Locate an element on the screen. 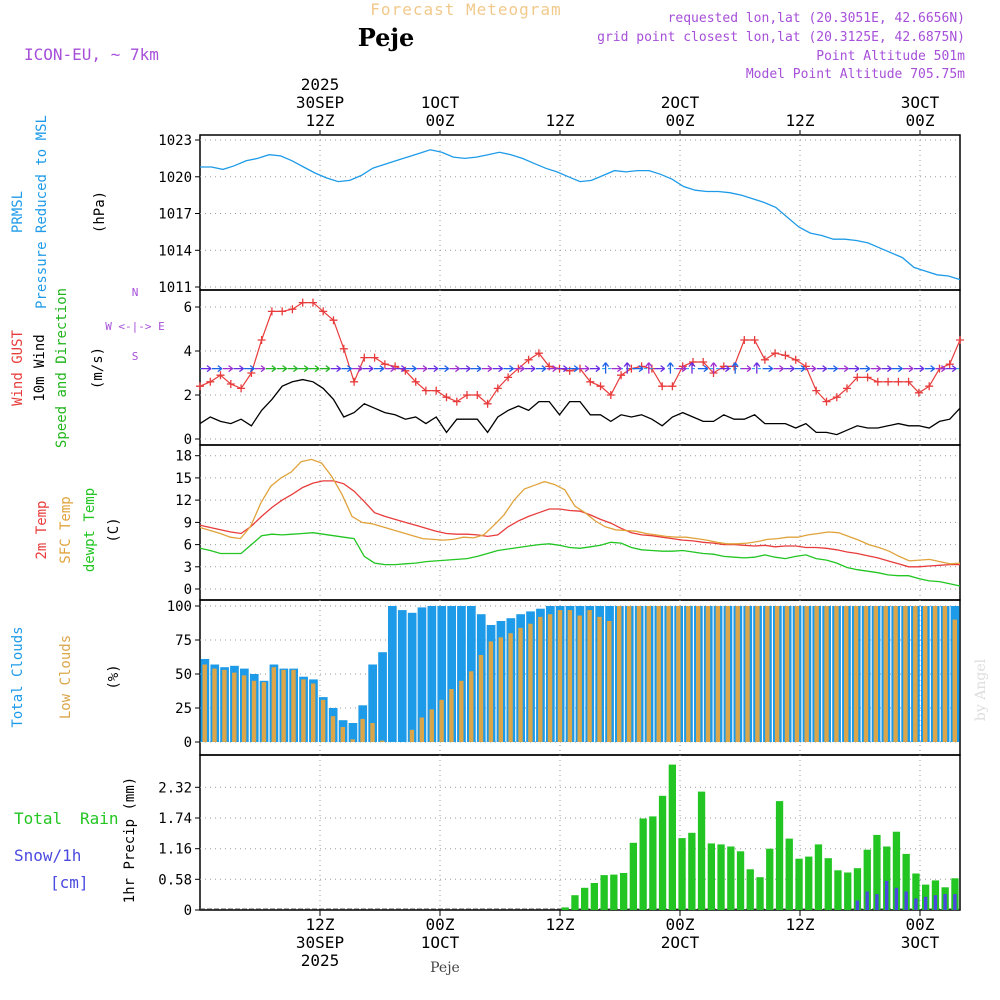 Image resolution: width=1000 pixels, height=1000 pixels. model-label: ICON-EU, ~ 7km is located at coordinates (91, 54).